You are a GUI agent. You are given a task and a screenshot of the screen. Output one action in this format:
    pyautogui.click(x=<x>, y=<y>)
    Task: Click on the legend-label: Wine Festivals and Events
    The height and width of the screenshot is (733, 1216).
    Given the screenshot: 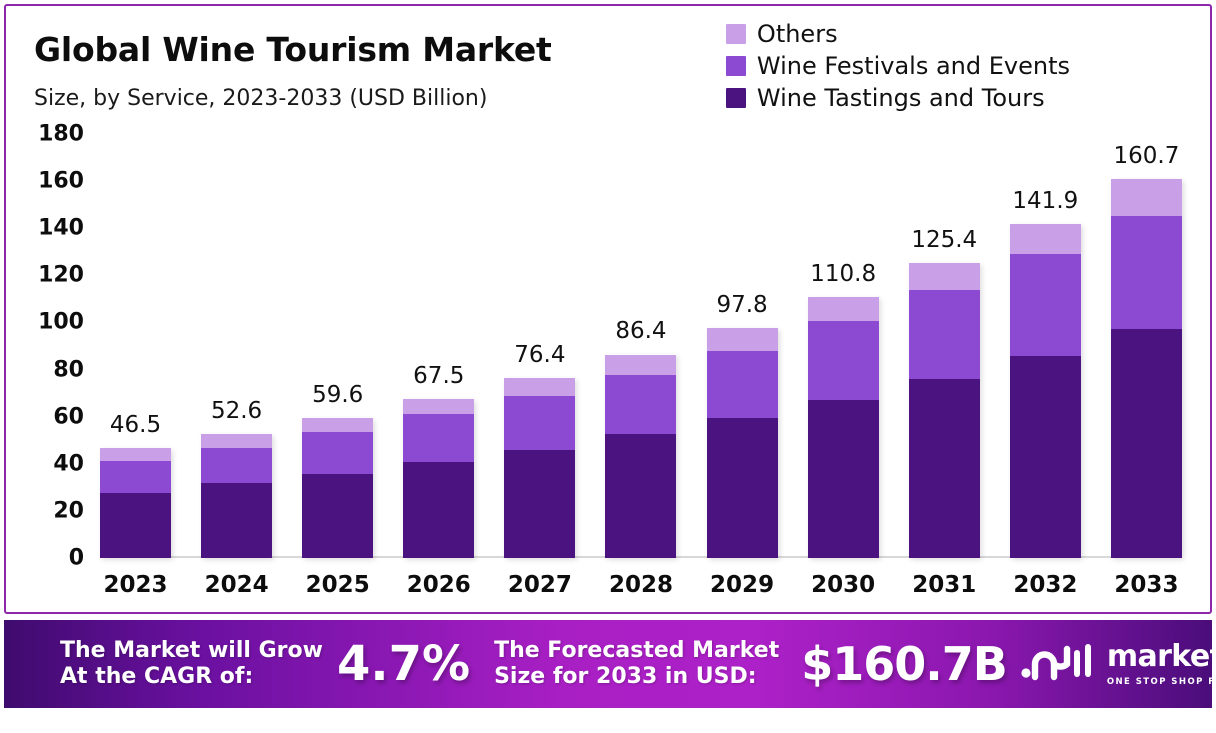 What is the action you would take?
    pyautogui.click(x=913, y=66)
    